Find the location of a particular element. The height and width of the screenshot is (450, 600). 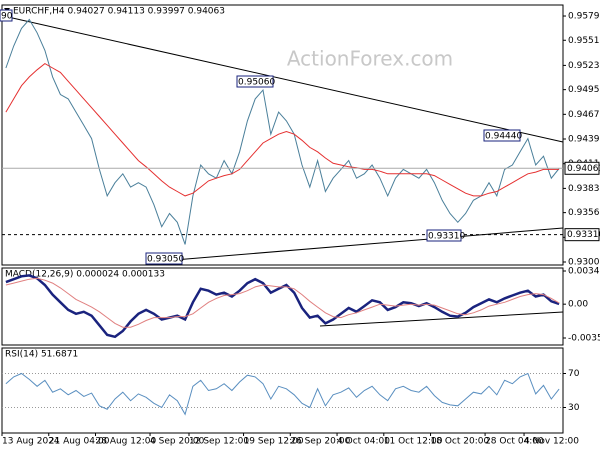

y-tick-label: 70 is located at coordinates (574, 374).